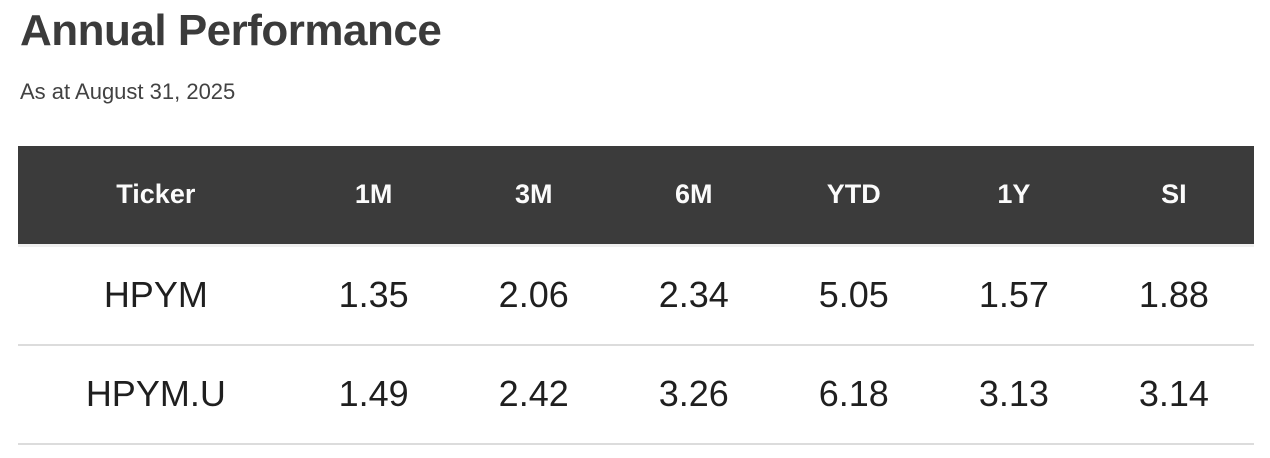 The height and width of the screenshot is (458, 1270). What do you see at coordinates (156, 194) in the screenshot?
I see `column-header-ticker: Ticker` at bounding box center [156, 194].